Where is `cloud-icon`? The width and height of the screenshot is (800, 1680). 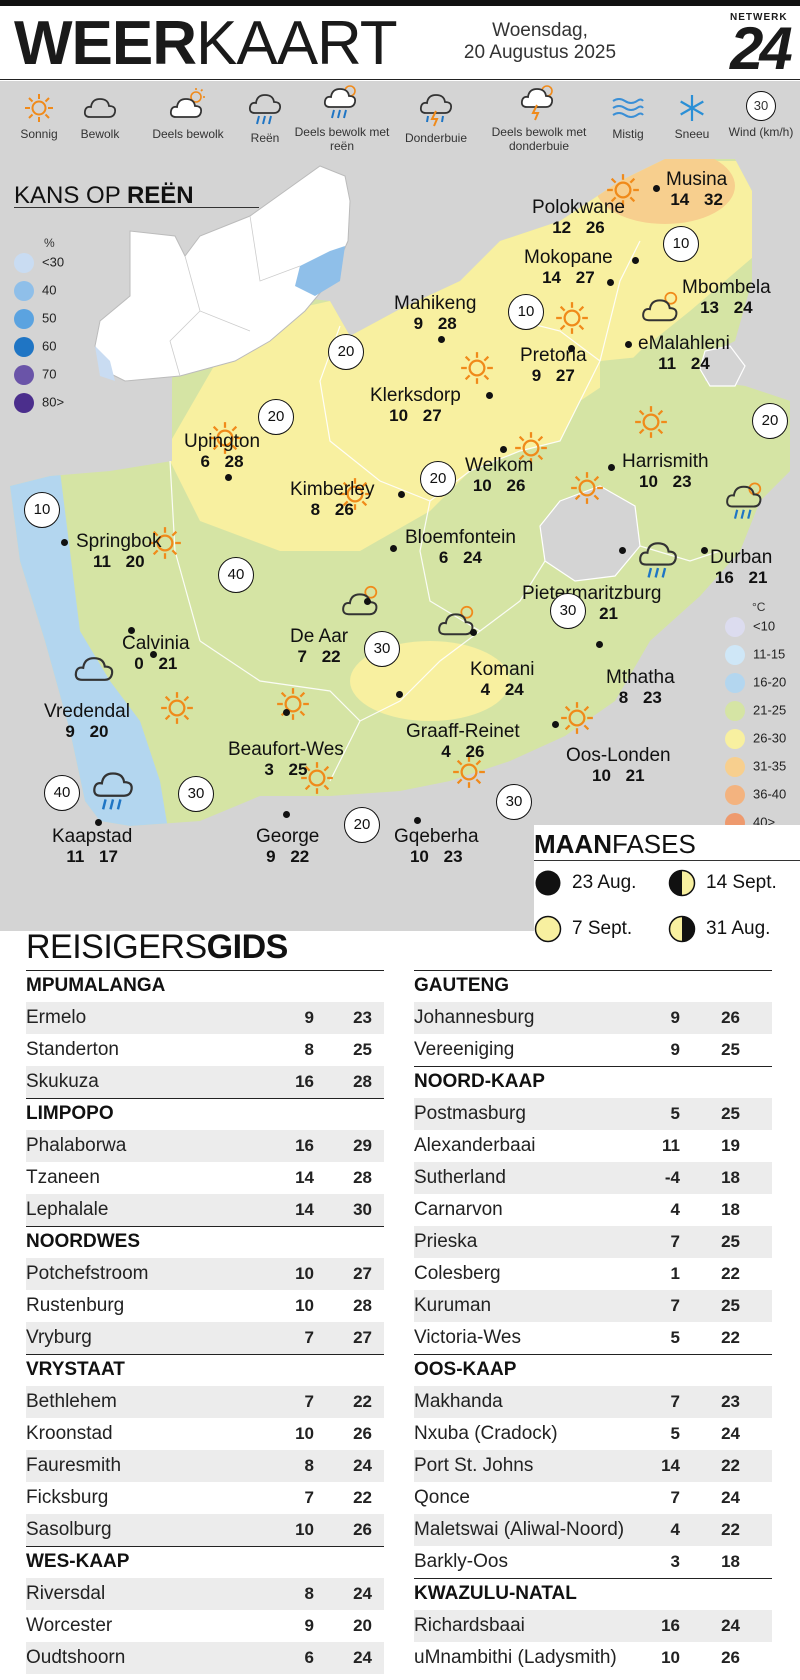
cloud-icon is located at coordinates (100, 108).